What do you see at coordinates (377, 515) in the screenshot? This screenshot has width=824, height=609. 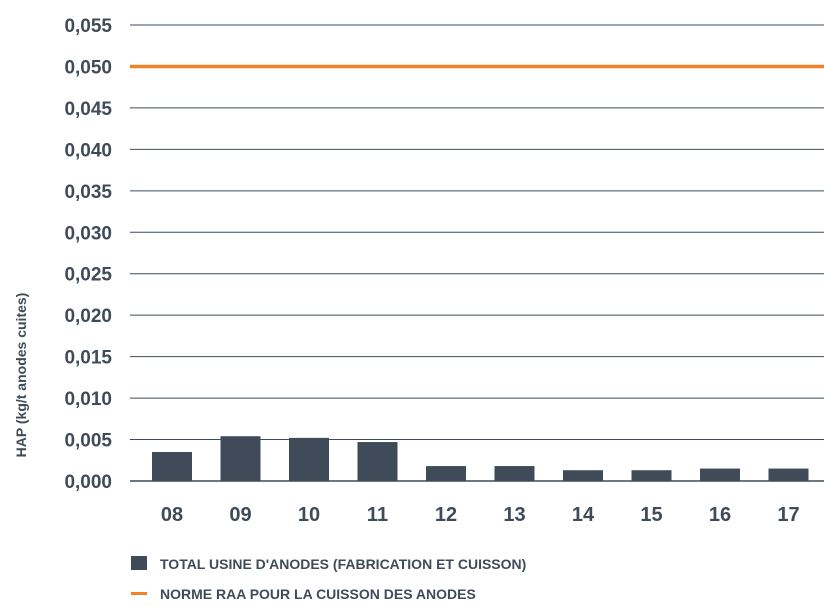 I see `x-tick-label: 11` at bounding box center [377, 515].